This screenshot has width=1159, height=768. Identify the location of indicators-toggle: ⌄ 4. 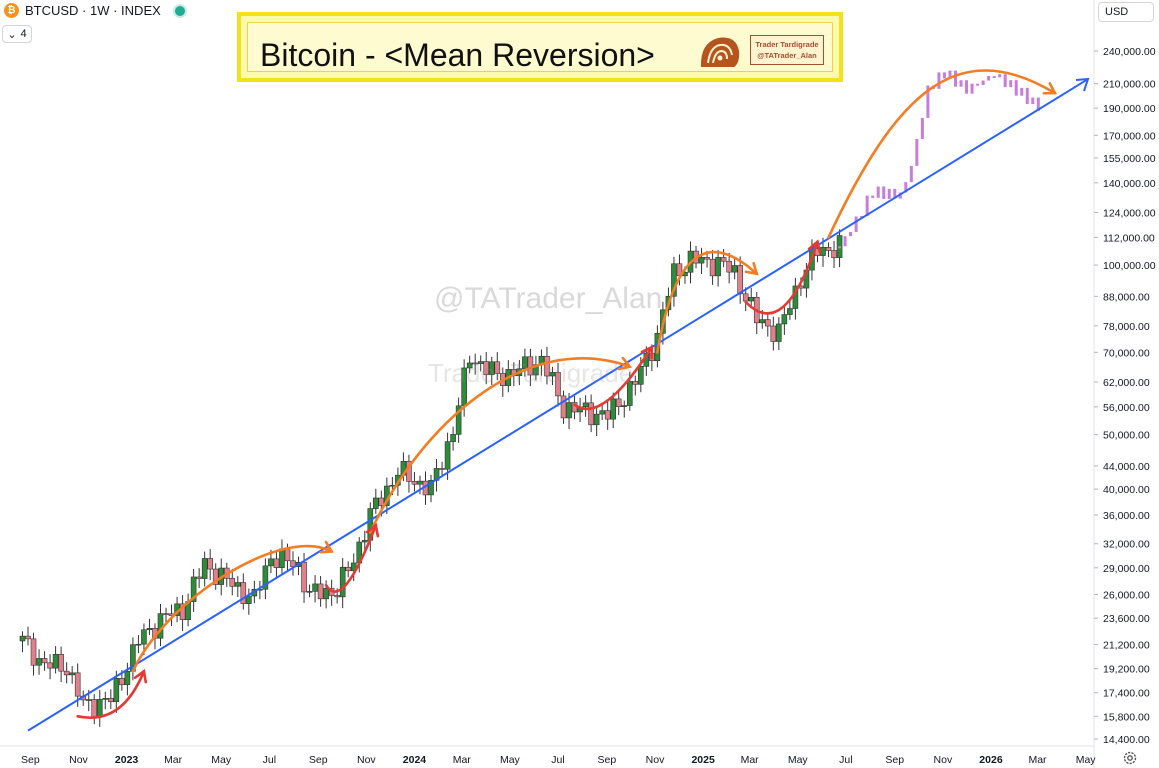
(17, 34).